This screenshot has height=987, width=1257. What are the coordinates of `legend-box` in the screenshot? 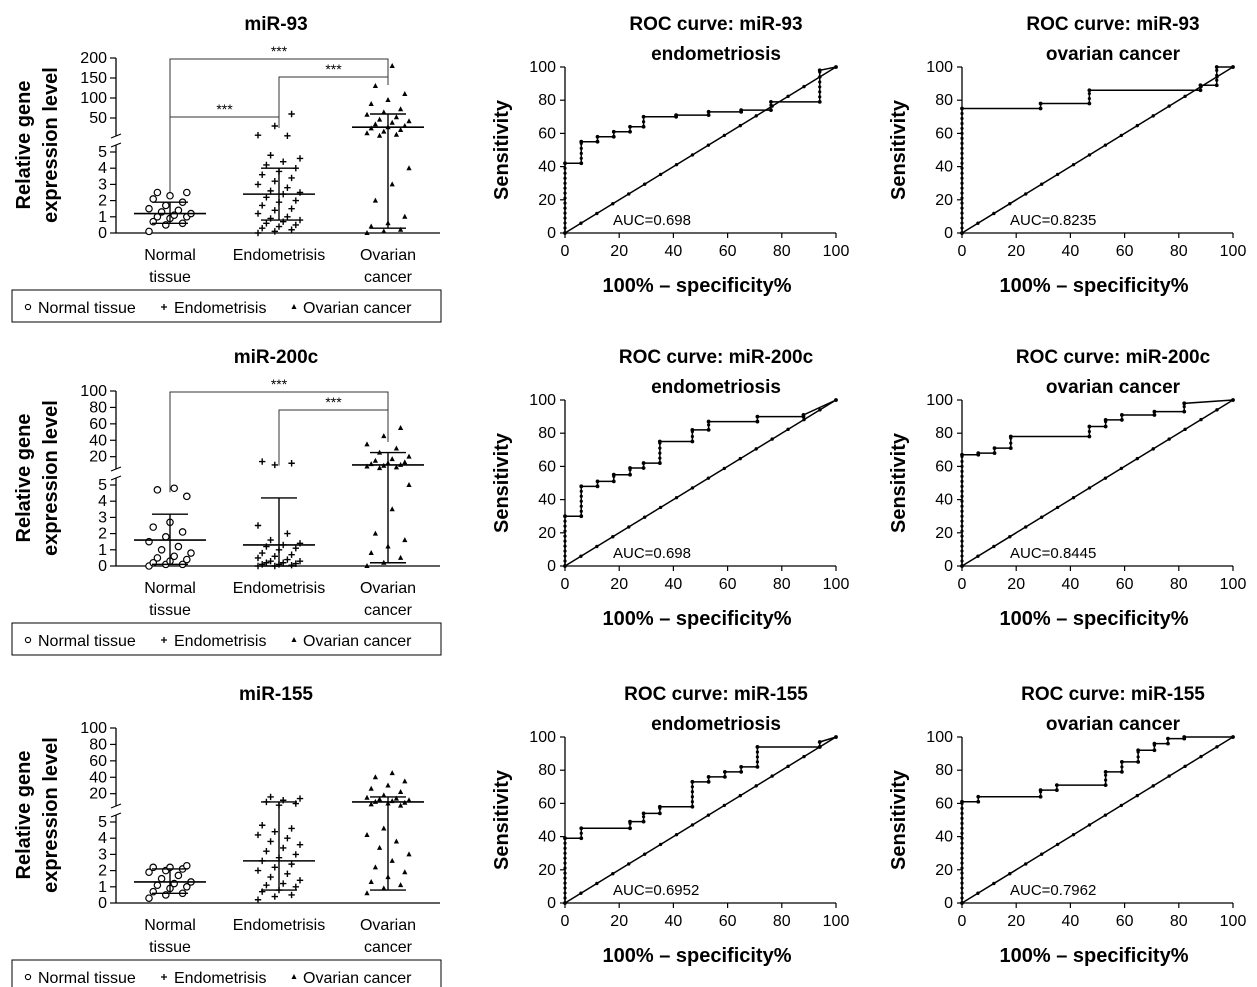 It's located at (226, 973).